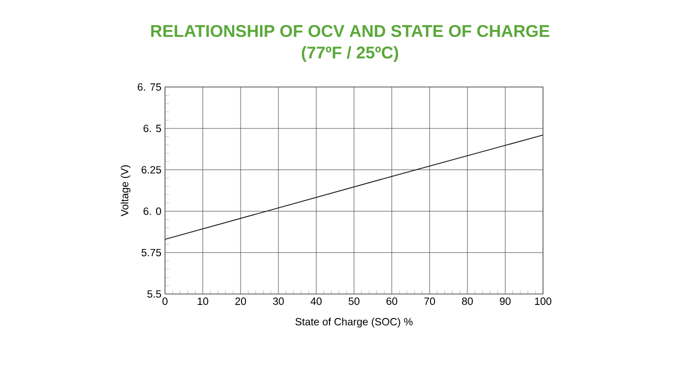  What do you see at coordinates (154, 294) in the screenshot?
I see `y-tick-label: 5.5` at bounding box center [154, 294].